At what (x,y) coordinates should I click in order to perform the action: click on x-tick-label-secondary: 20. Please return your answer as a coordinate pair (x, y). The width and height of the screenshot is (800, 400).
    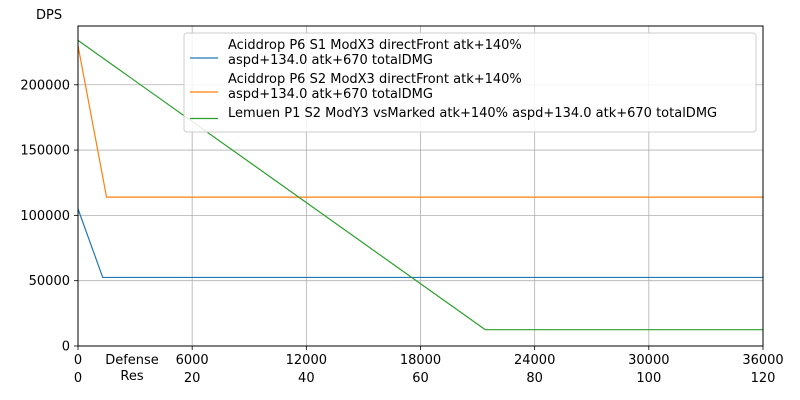
    Looking at the image, I should click on (192, 378).